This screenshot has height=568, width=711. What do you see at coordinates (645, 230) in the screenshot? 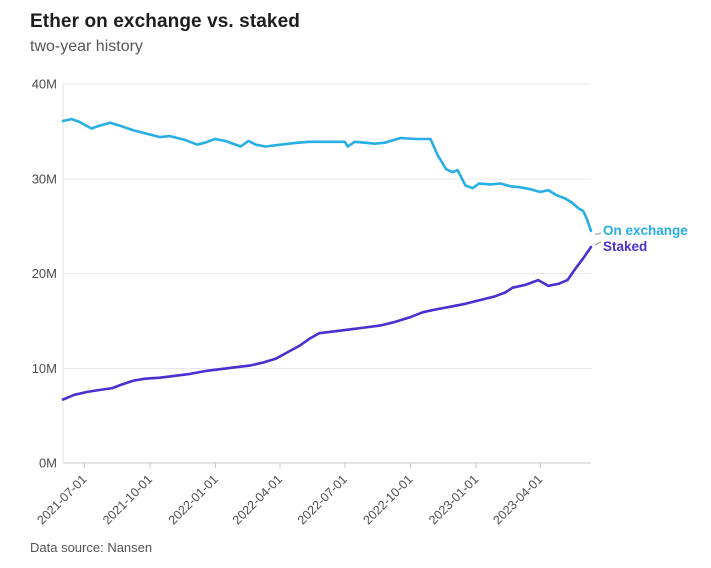
I see `legend-label-on-exchange: On exchange` at bounding box center [645, 230].